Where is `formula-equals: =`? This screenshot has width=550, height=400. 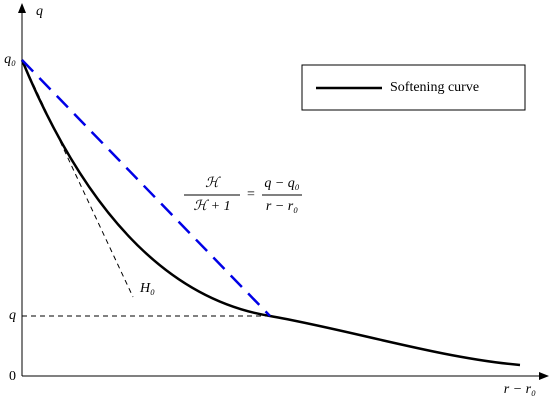 formula-equals: = is located at coordinates (251, 194).